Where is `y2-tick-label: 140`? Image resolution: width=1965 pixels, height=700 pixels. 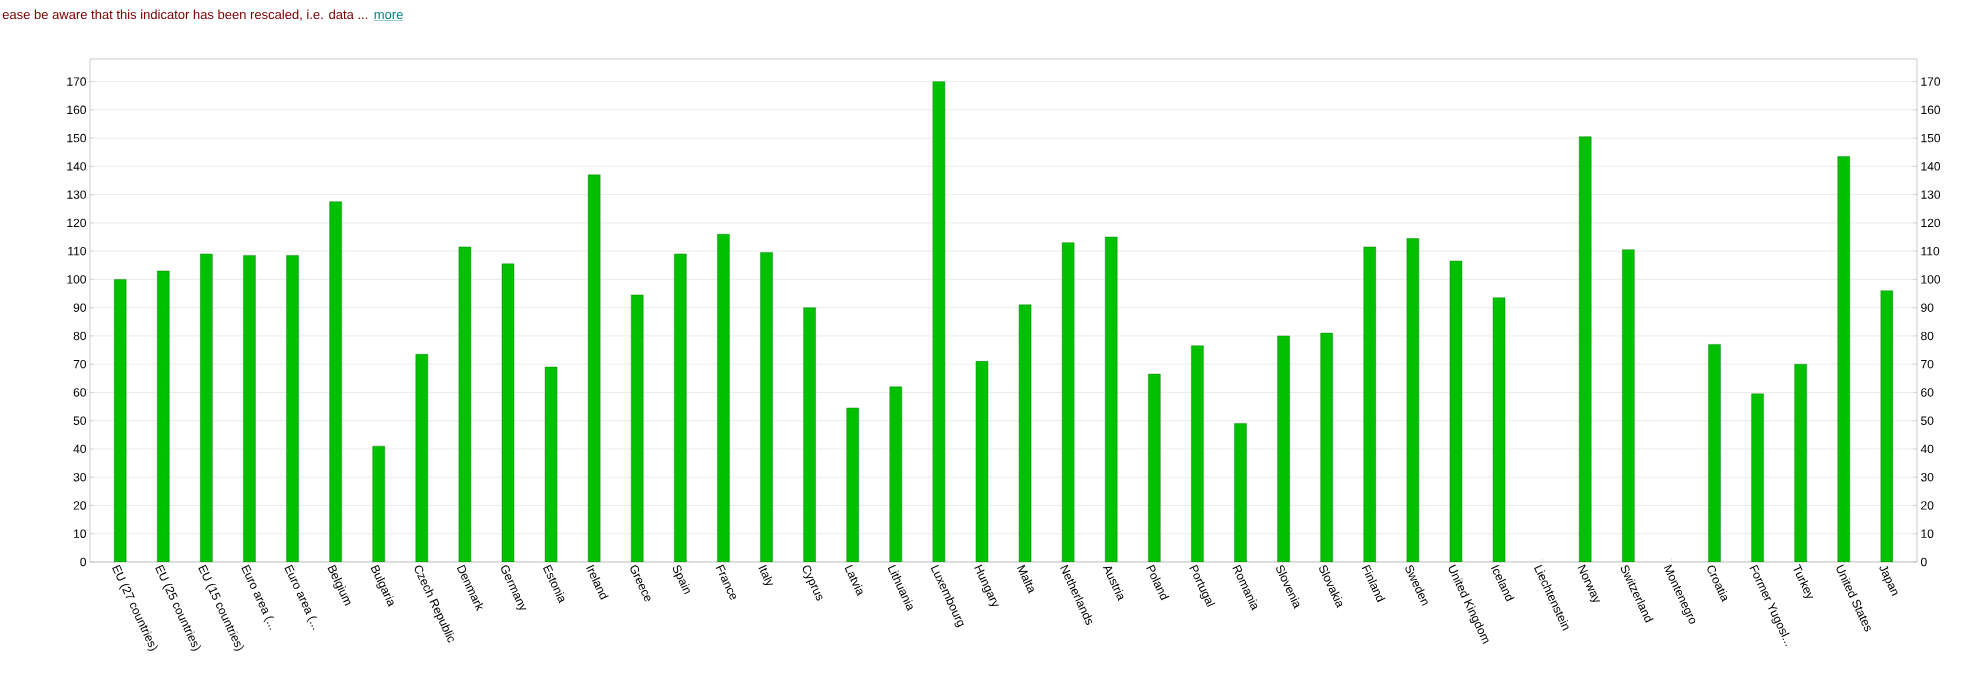 y2-tick-label: 140 is located at coordinates (77, 166).